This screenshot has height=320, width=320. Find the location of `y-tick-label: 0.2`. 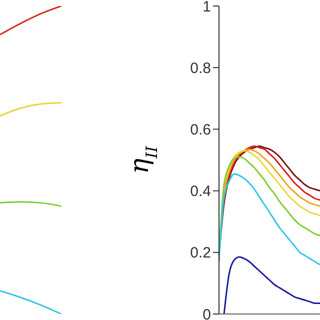

y-tick-label: 0.2 is located at coordinates (200, 253).